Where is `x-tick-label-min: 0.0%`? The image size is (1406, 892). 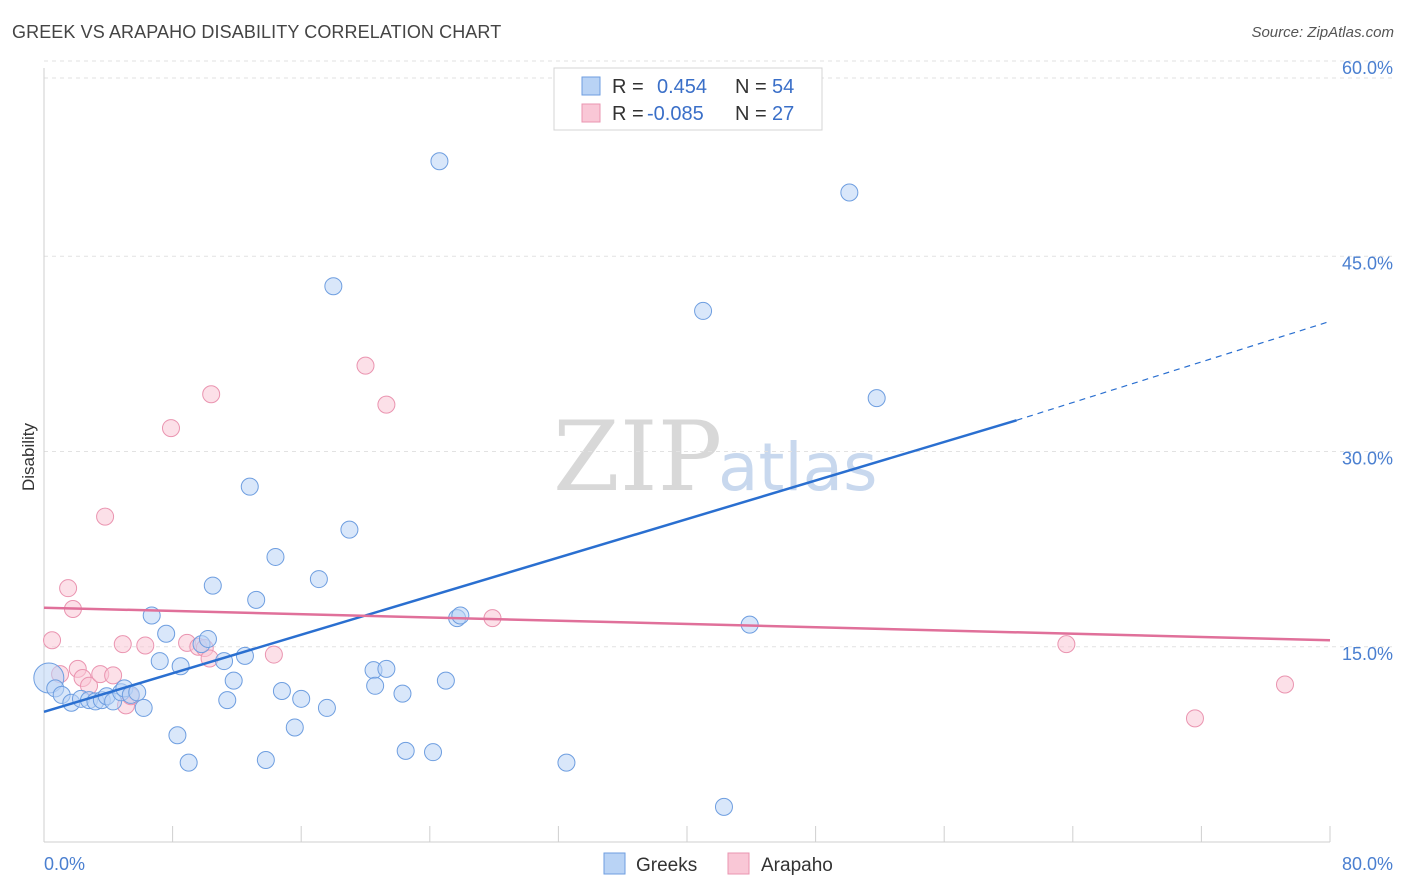 x-tick-label-min: 0.0% is located at coordinates (64, 864).